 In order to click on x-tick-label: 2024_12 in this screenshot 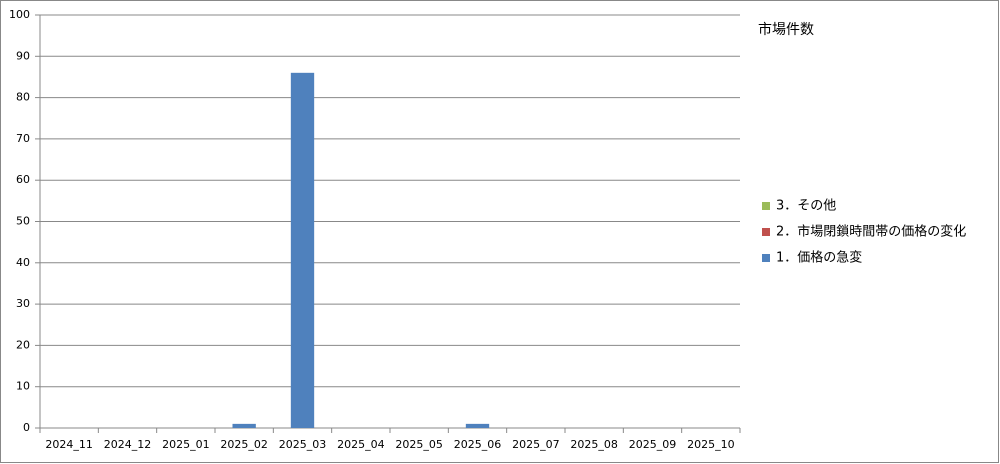, I will do `click(128, 444)`.